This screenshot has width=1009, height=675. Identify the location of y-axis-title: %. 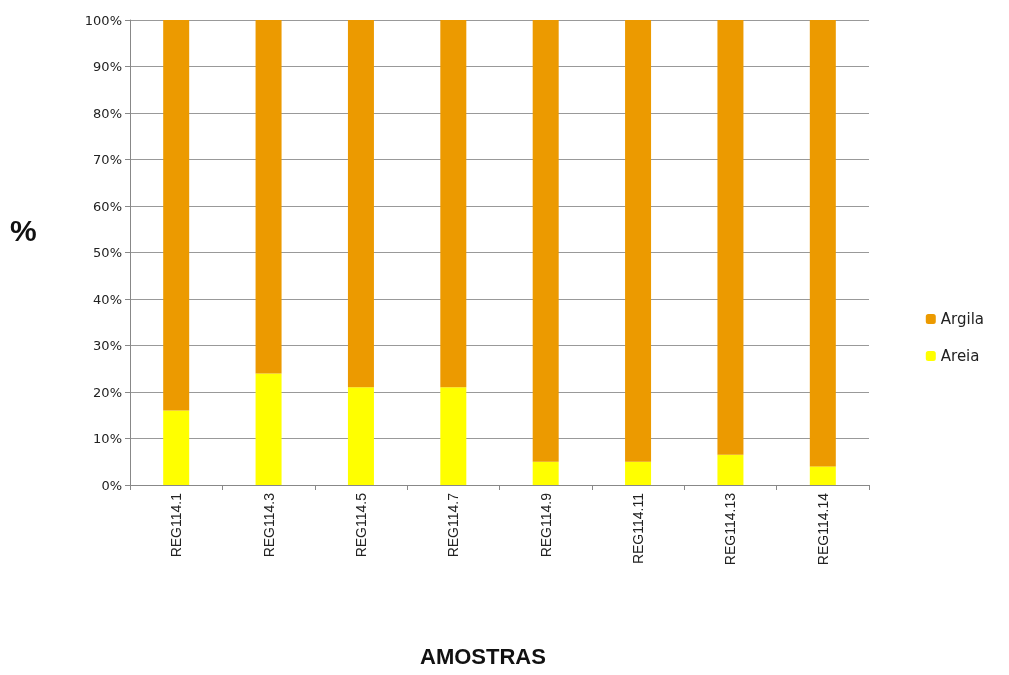
(23, 230).